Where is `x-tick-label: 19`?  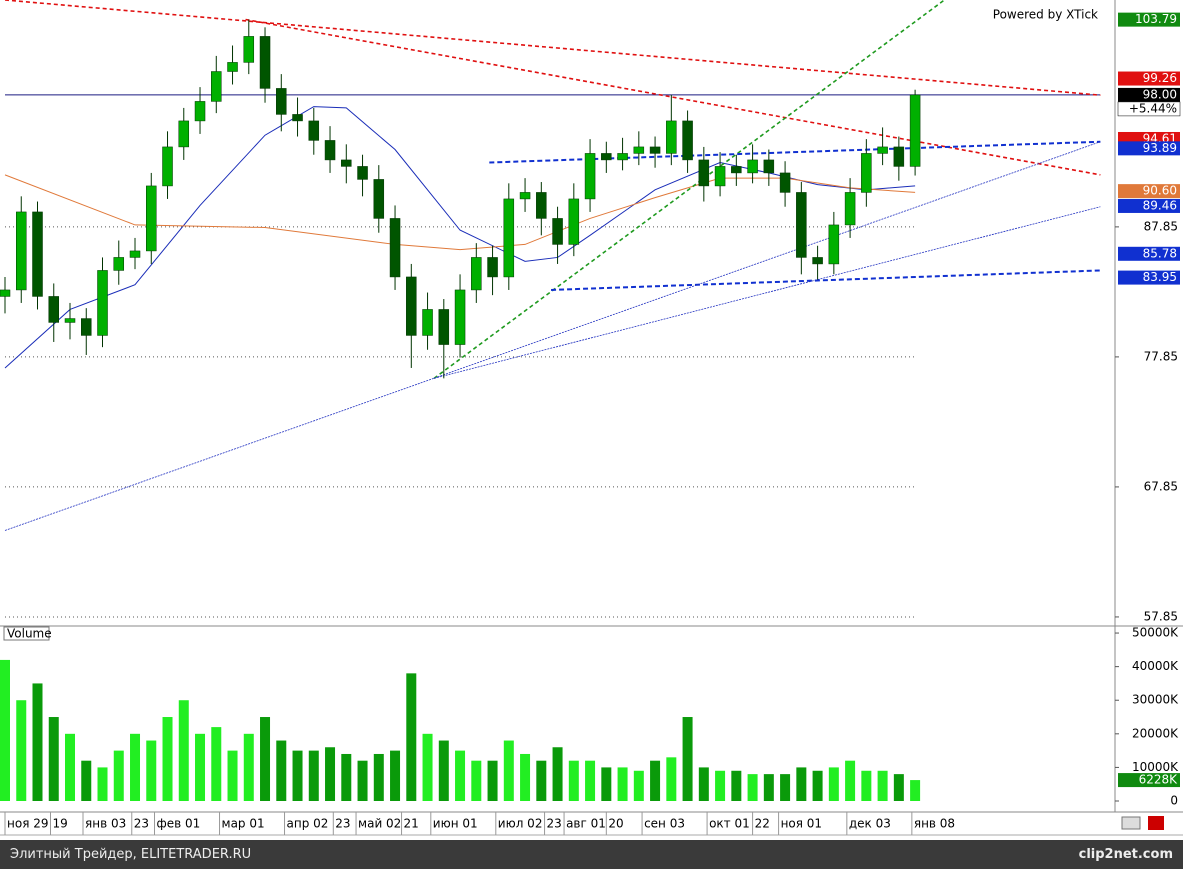 x-tick-label: 19 is located at coordinates (60, 824).